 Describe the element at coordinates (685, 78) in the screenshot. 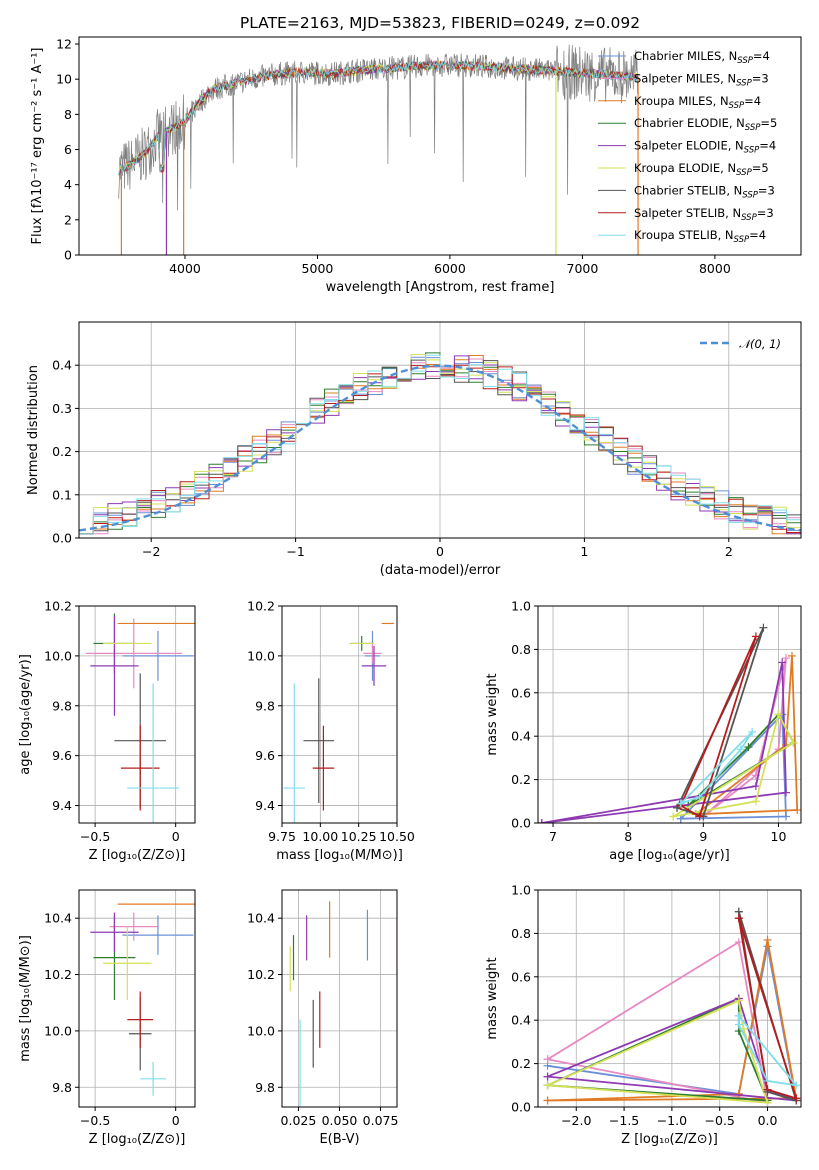

I see `legend-text: Salpeter MILES, N` at that location.